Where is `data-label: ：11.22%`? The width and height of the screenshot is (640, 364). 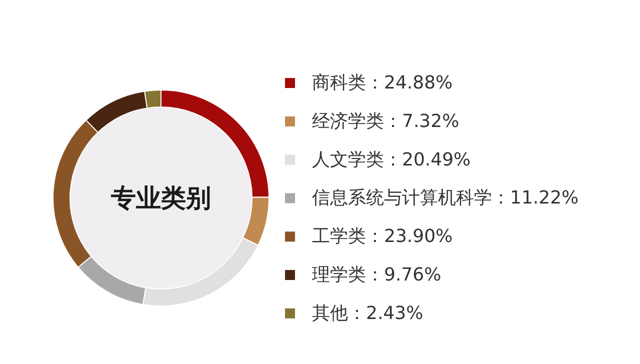
data-label: ：11.22% is located at coordinates (535, 198).